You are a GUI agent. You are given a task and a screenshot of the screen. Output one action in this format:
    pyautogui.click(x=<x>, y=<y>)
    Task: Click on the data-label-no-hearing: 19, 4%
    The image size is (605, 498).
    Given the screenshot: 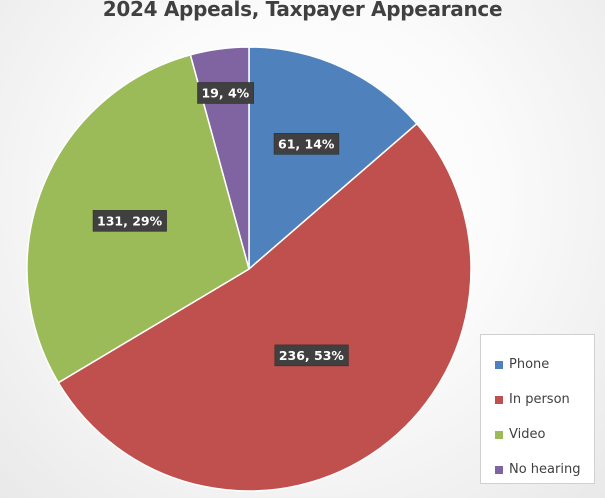 What is the action you would take?
    pyautogui.click(x=225, y=93)
    